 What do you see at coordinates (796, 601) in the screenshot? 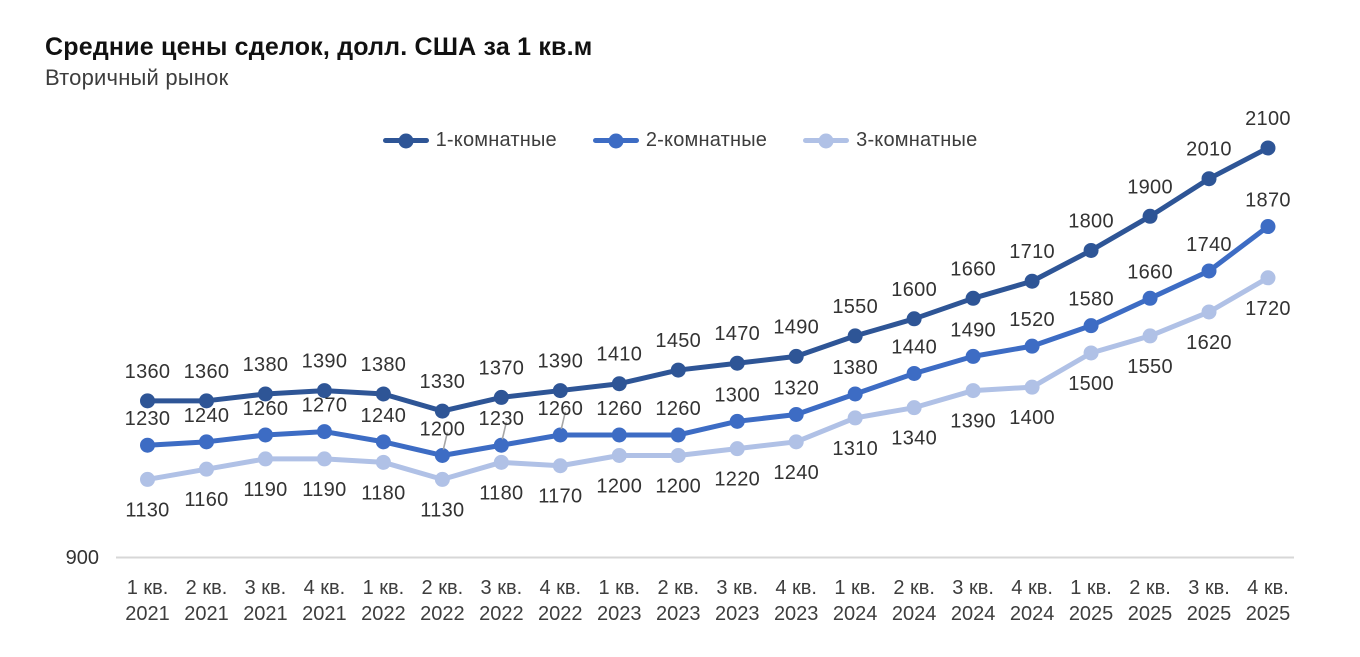
I see `x-tick-label: 4 кв. 2023` at bounding box center [796, 601].